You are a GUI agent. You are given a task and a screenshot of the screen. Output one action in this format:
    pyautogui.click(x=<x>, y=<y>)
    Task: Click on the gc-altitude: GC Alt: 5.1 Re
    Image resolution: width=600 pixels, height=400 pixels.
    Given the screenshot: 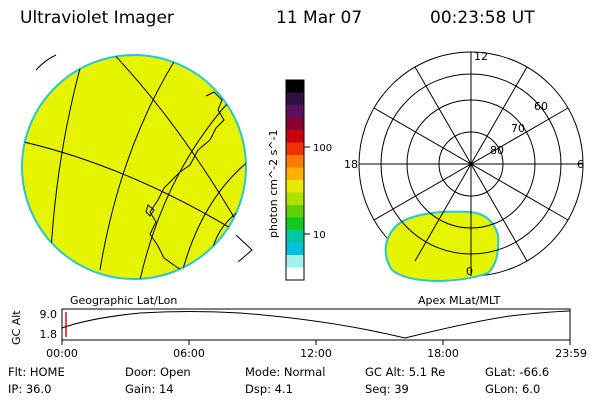 What is the action you would take?
    pyautogui.click(x=405, y=372)
    